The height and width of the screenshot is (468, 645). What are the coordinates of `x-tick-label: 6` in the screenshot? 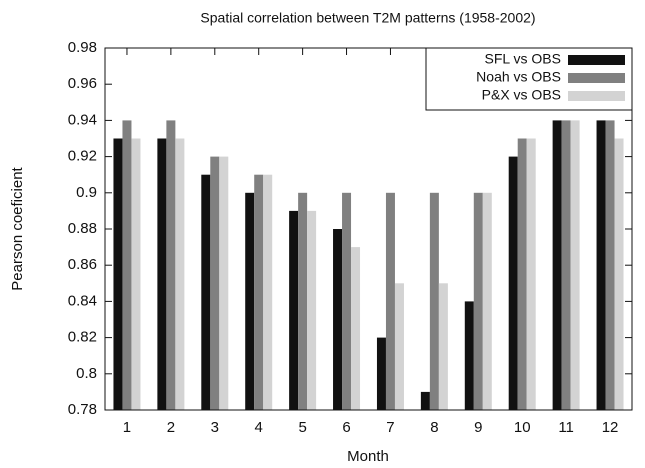 It's located at (346, 427).